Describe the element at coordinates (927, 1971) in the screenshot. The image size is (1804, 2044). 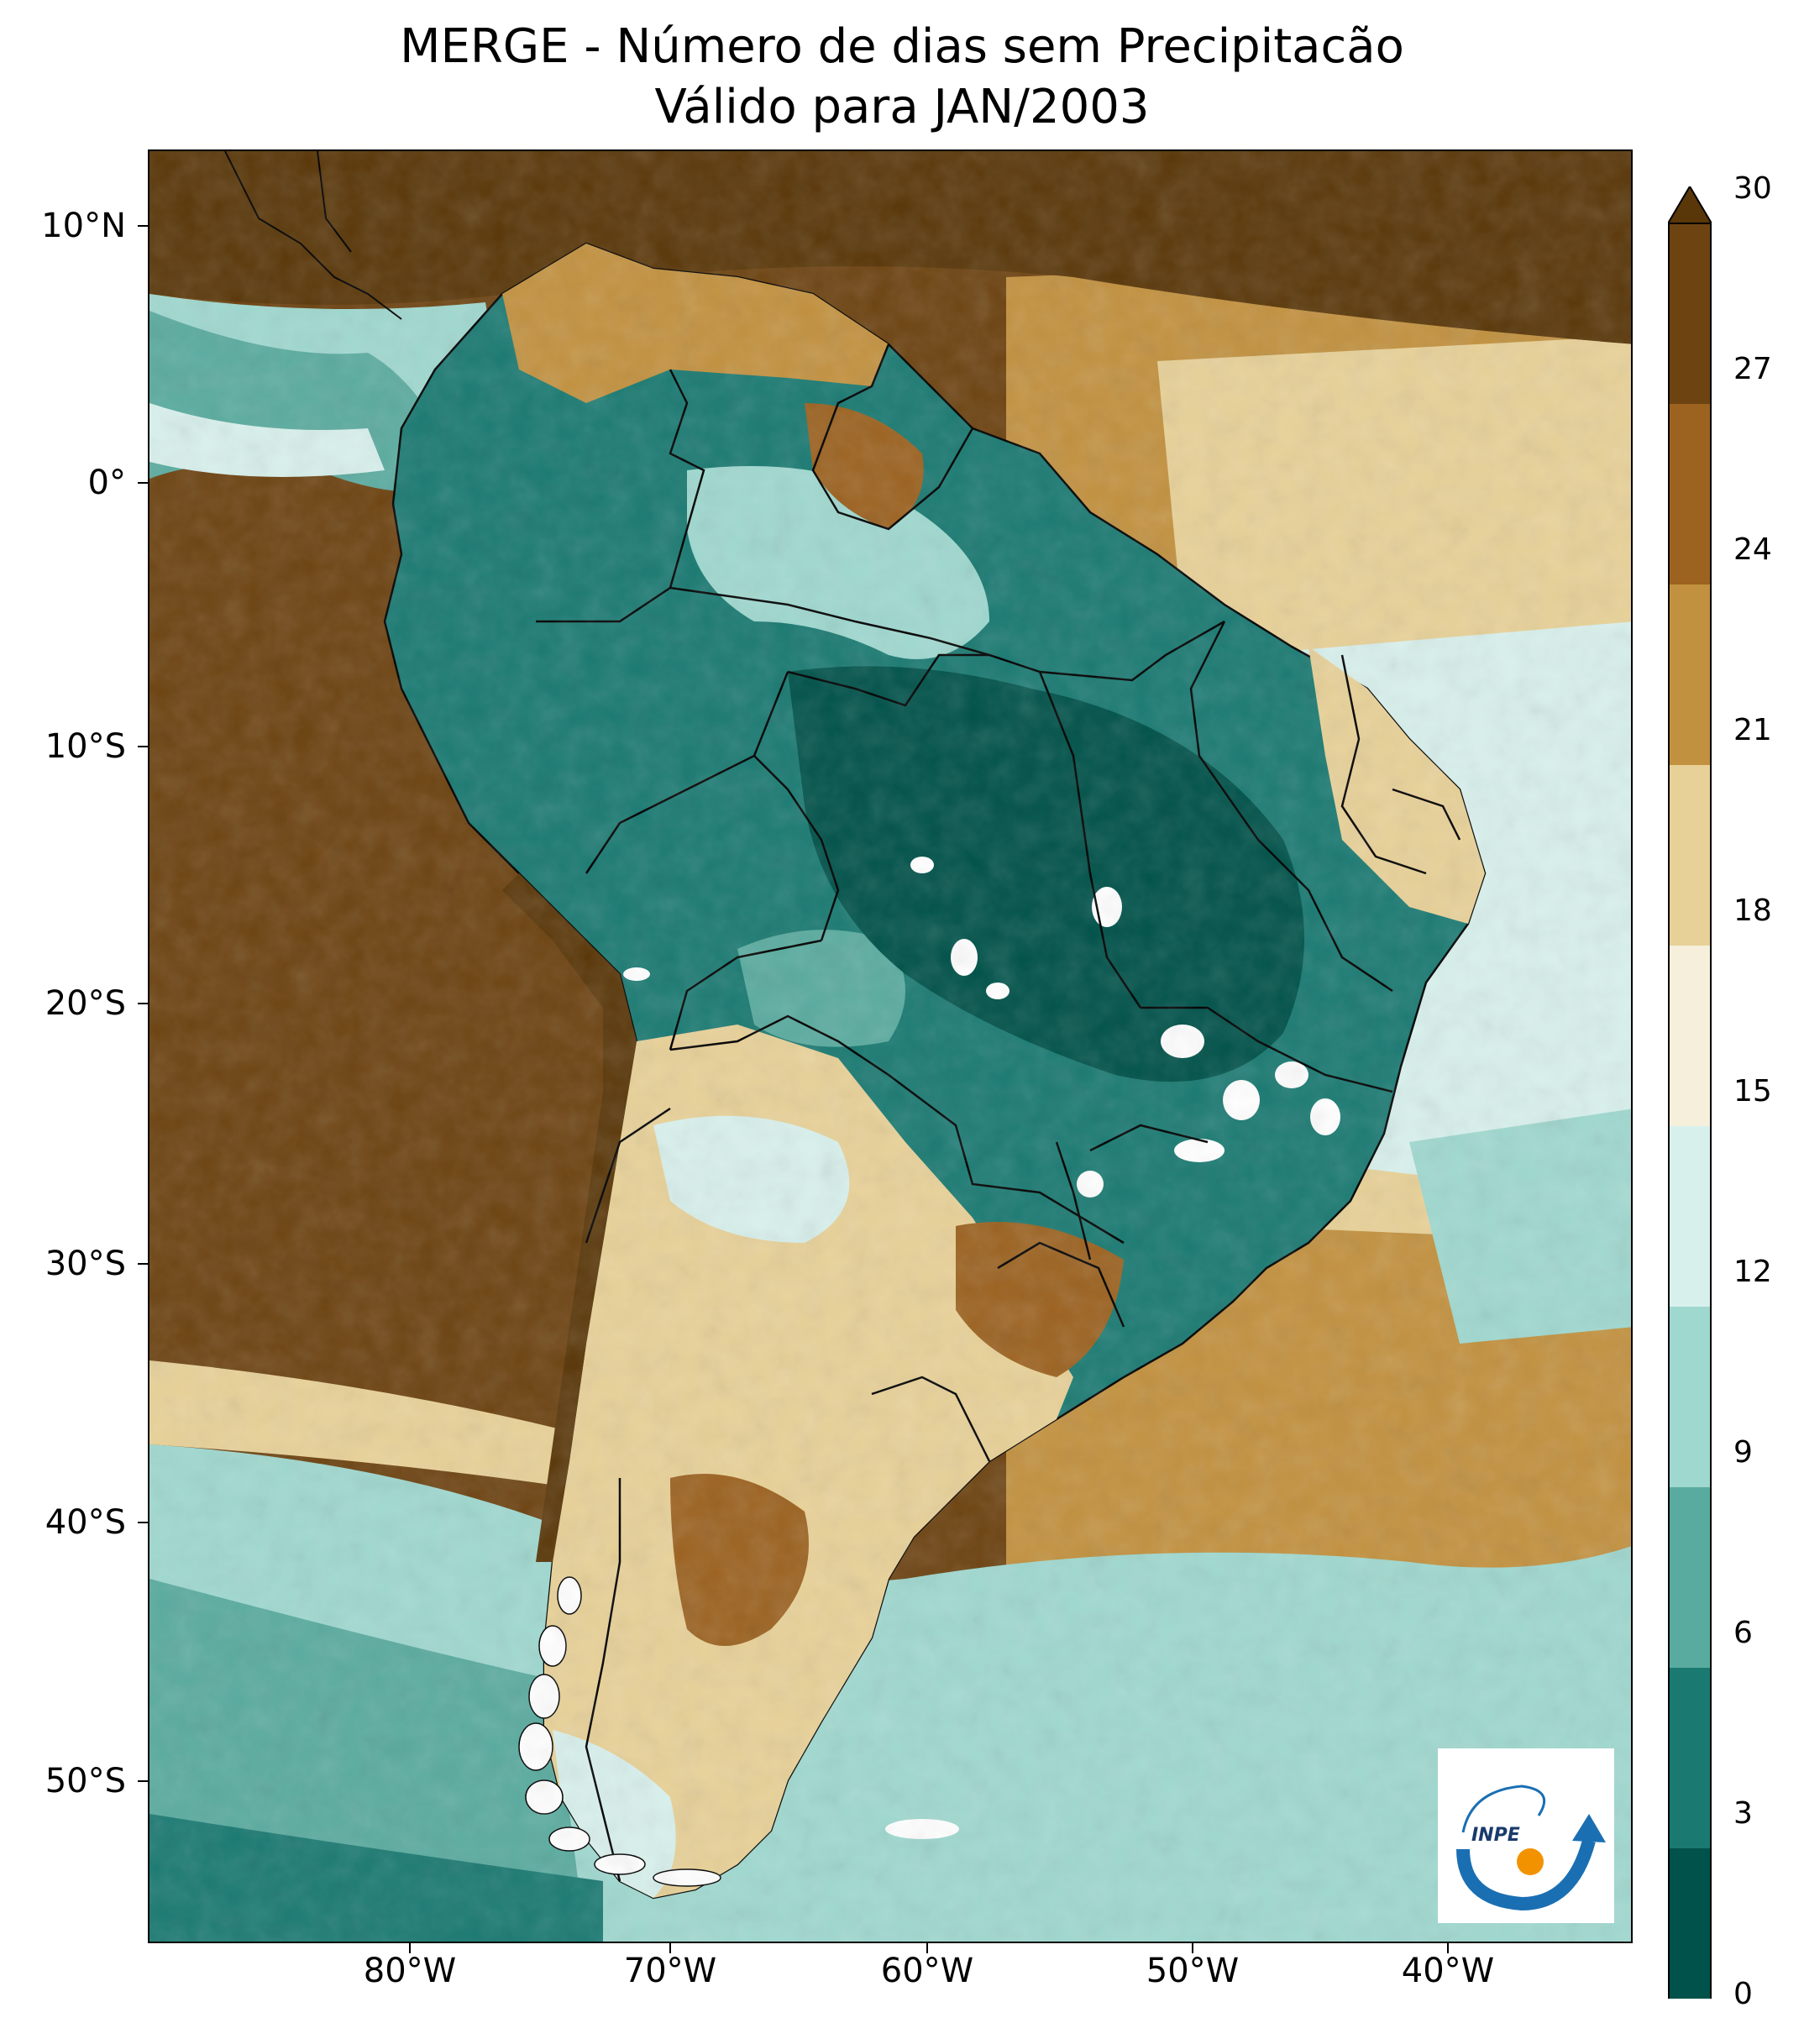
I see `x-tick-label: 60°W` at that location.